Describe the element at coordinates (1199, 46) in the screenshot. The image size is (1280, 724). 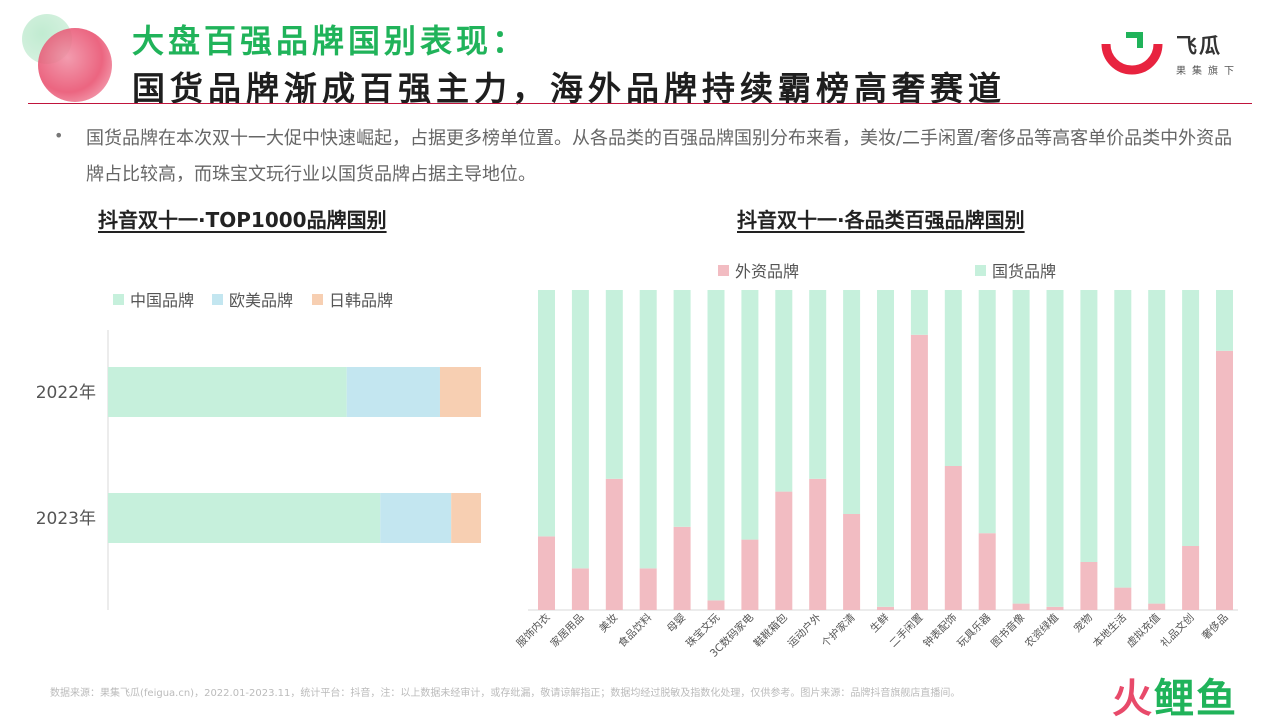
I see `logo-name: 飞瓜` at that location.